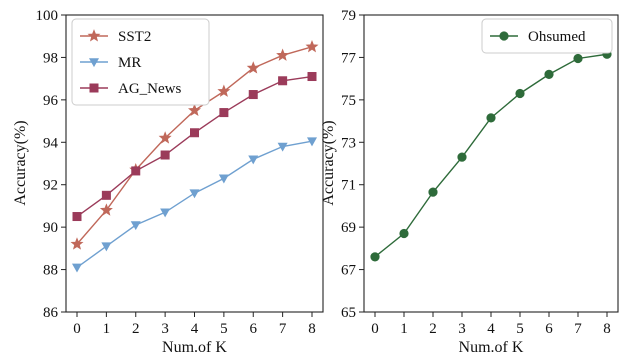 The height and width of the screenshot is (358, 622). What do you see at coordinates (47, 16) in the screenshot?
I see `y-tick-label: 100` at bounding box center [47, 16].